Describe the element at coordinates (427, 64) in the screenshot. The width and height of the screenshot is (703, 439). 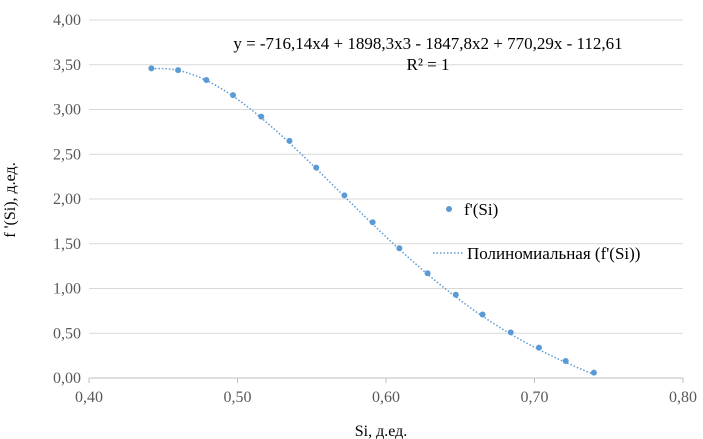
I see `r-squared-label: R² = 1` at that location.